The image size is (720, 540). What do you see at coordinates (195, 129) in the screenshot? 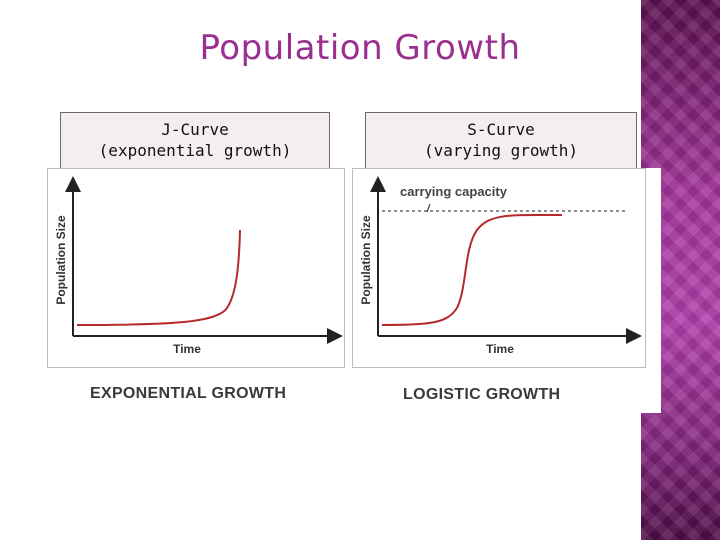
I see `j-curve-caption-title: J-Curve` at bounding box center [195, 129].